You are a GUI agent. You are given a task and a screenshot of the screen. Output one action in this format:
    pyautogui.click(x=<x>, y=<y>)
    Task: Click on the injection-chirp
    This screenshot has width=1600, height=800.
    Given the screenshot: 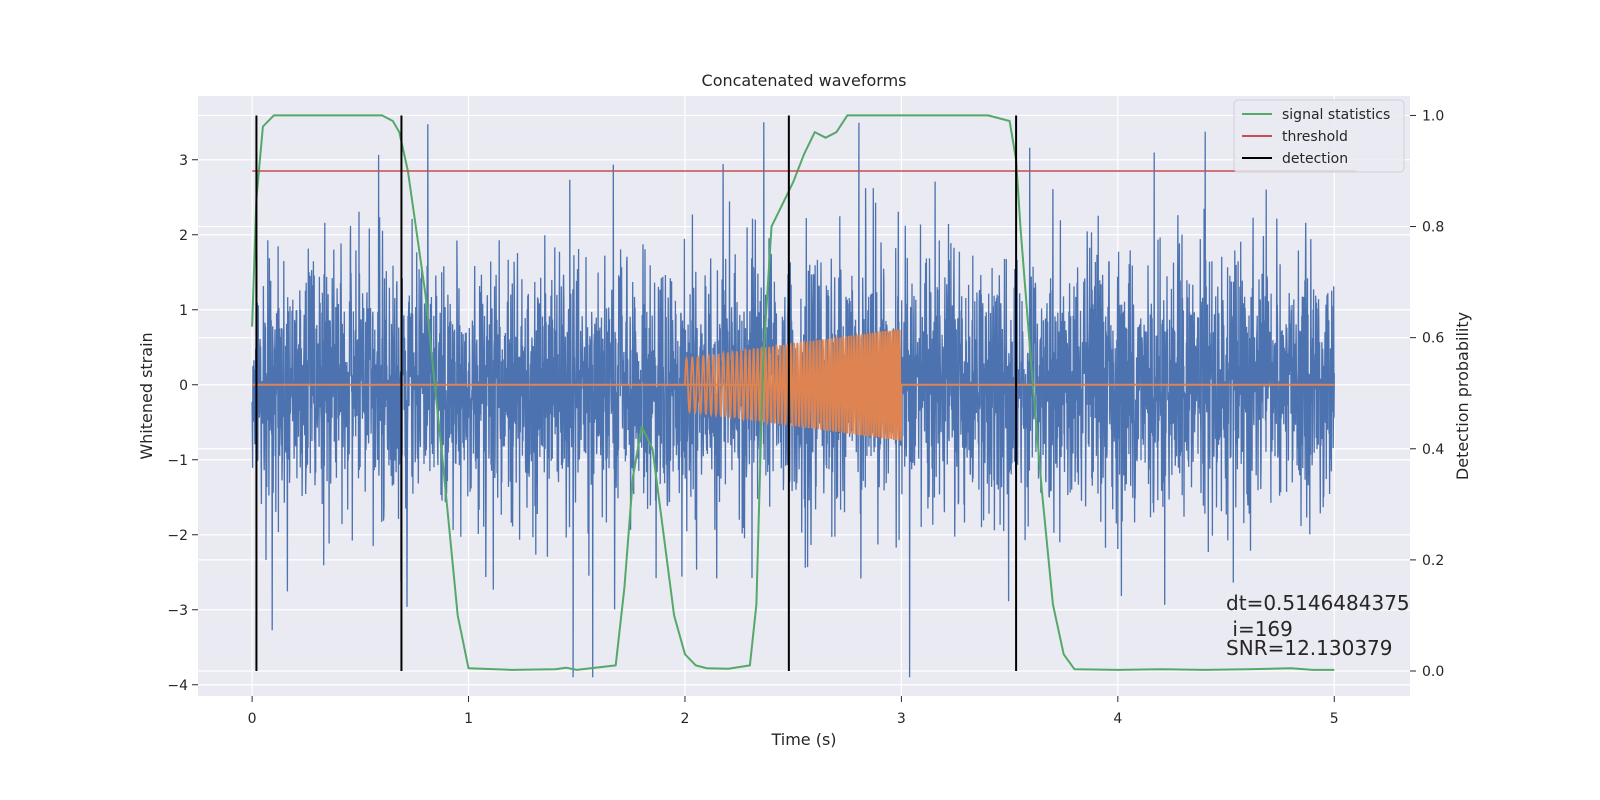 What is the action you would take?
    pyautogui.click(x=793, y=385)
    